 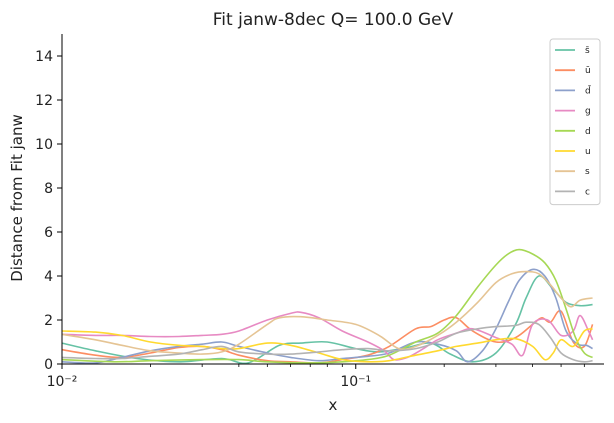 I want to click on x-axis-title: x, so click(x=333, y=405).